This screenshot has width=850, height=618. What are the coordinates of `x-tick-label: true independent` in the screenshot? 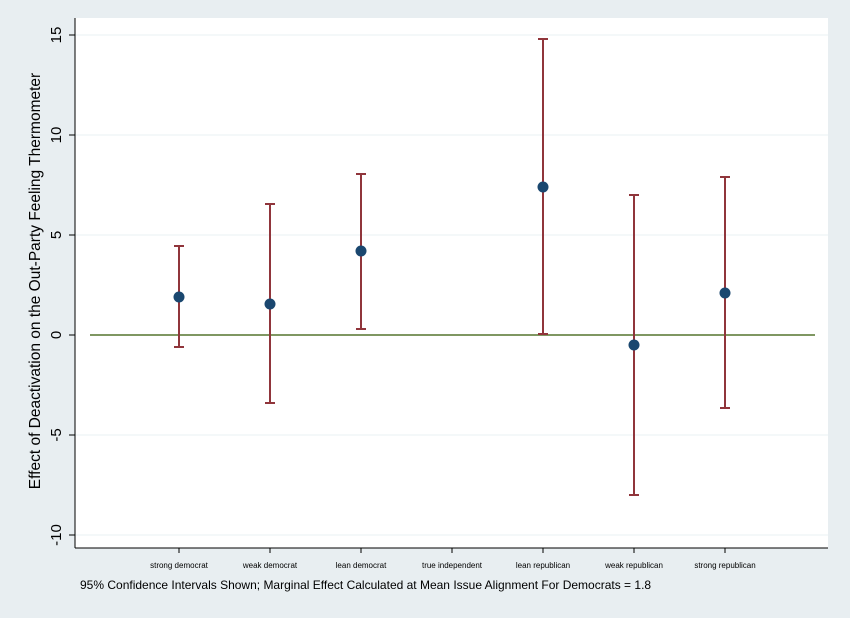 It's located at (452, 565).